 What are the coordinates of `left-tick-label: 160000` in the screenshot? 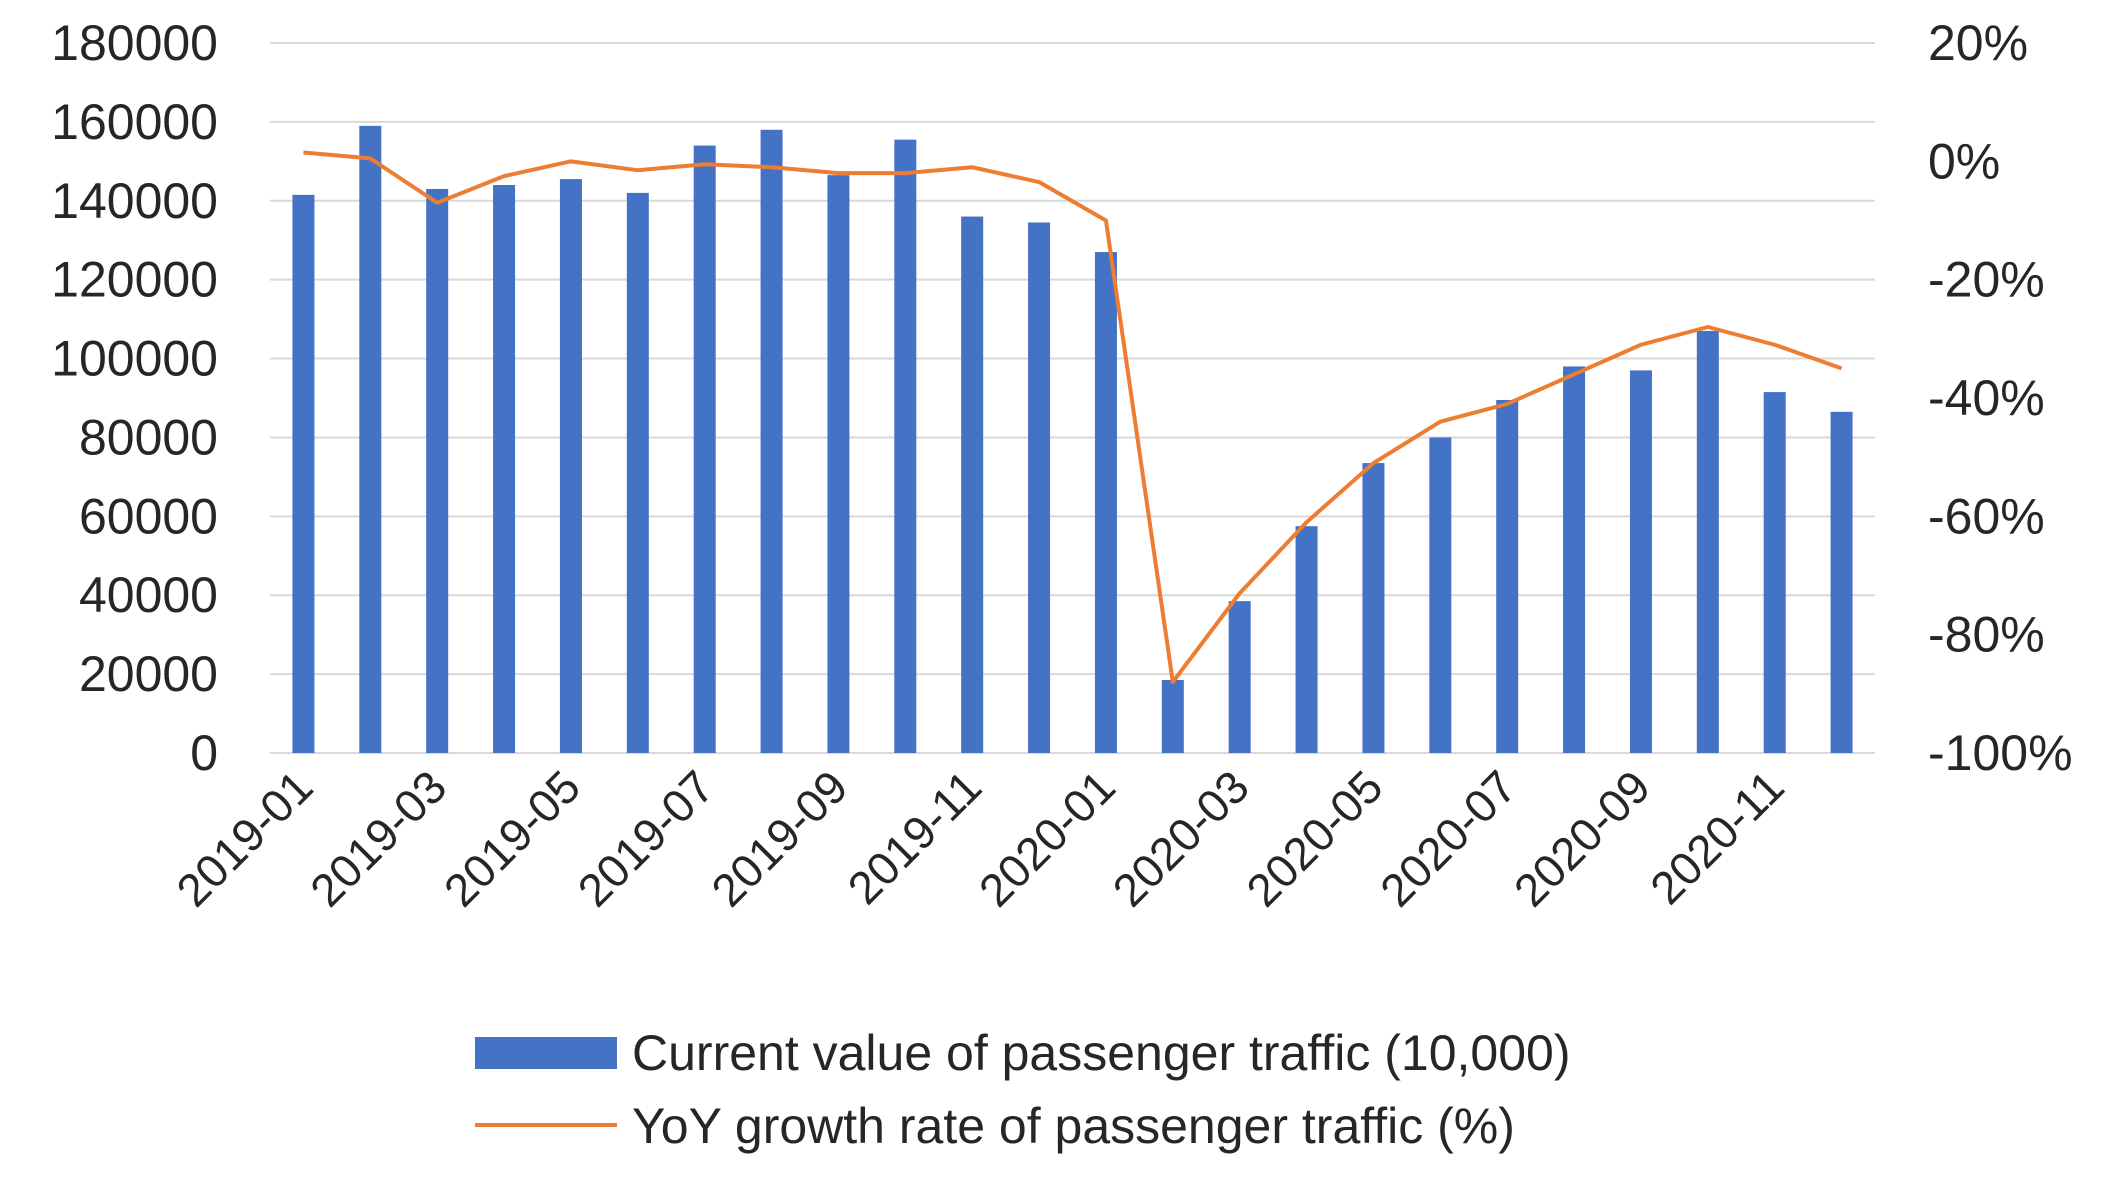 It's located at (134, 122).